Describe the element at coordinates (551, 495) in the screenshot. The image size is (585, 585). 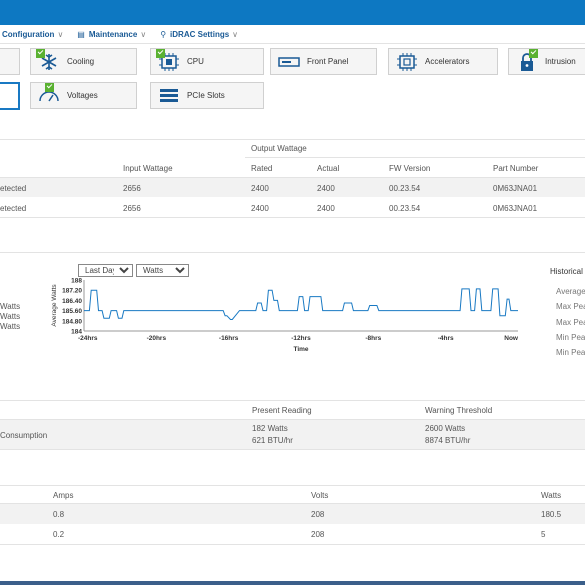
I see `col-watts: Watts` at that location.